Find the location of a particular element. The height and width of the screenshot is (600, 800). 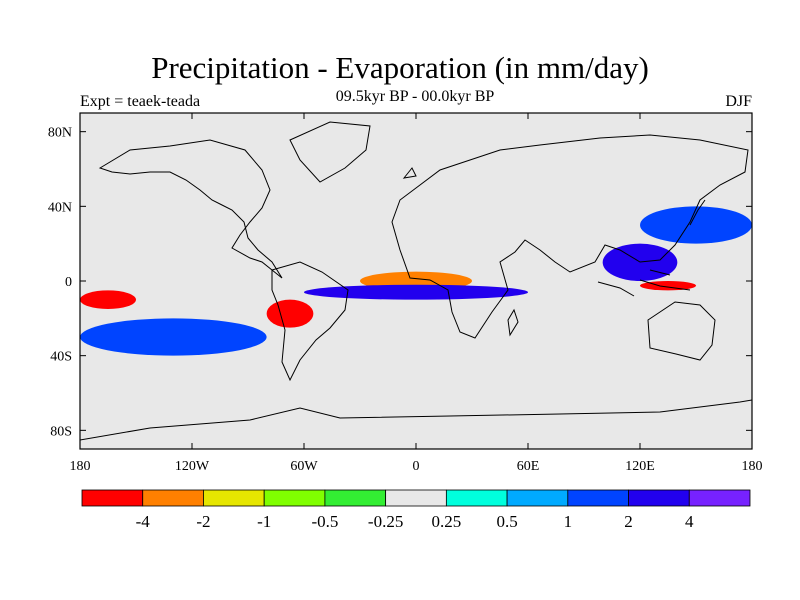

subtitle: 09.5kyr BP - 00.0kyr BP is located at coordinates (415, 96).